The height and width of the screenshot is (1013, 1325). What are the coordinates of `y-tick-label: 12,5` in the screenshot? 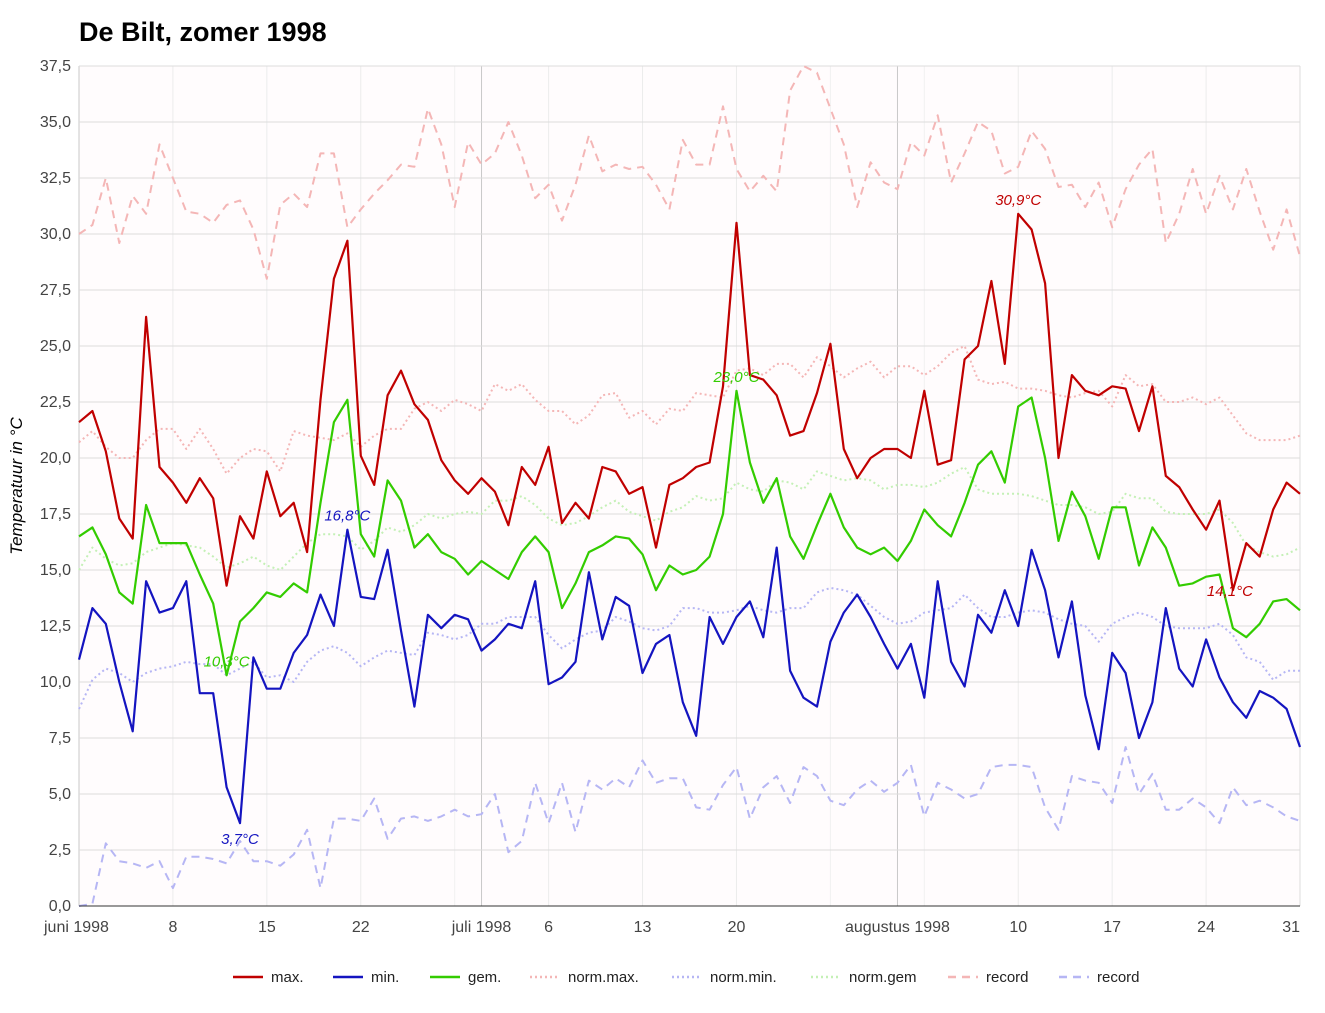 It's located at (55, 626).